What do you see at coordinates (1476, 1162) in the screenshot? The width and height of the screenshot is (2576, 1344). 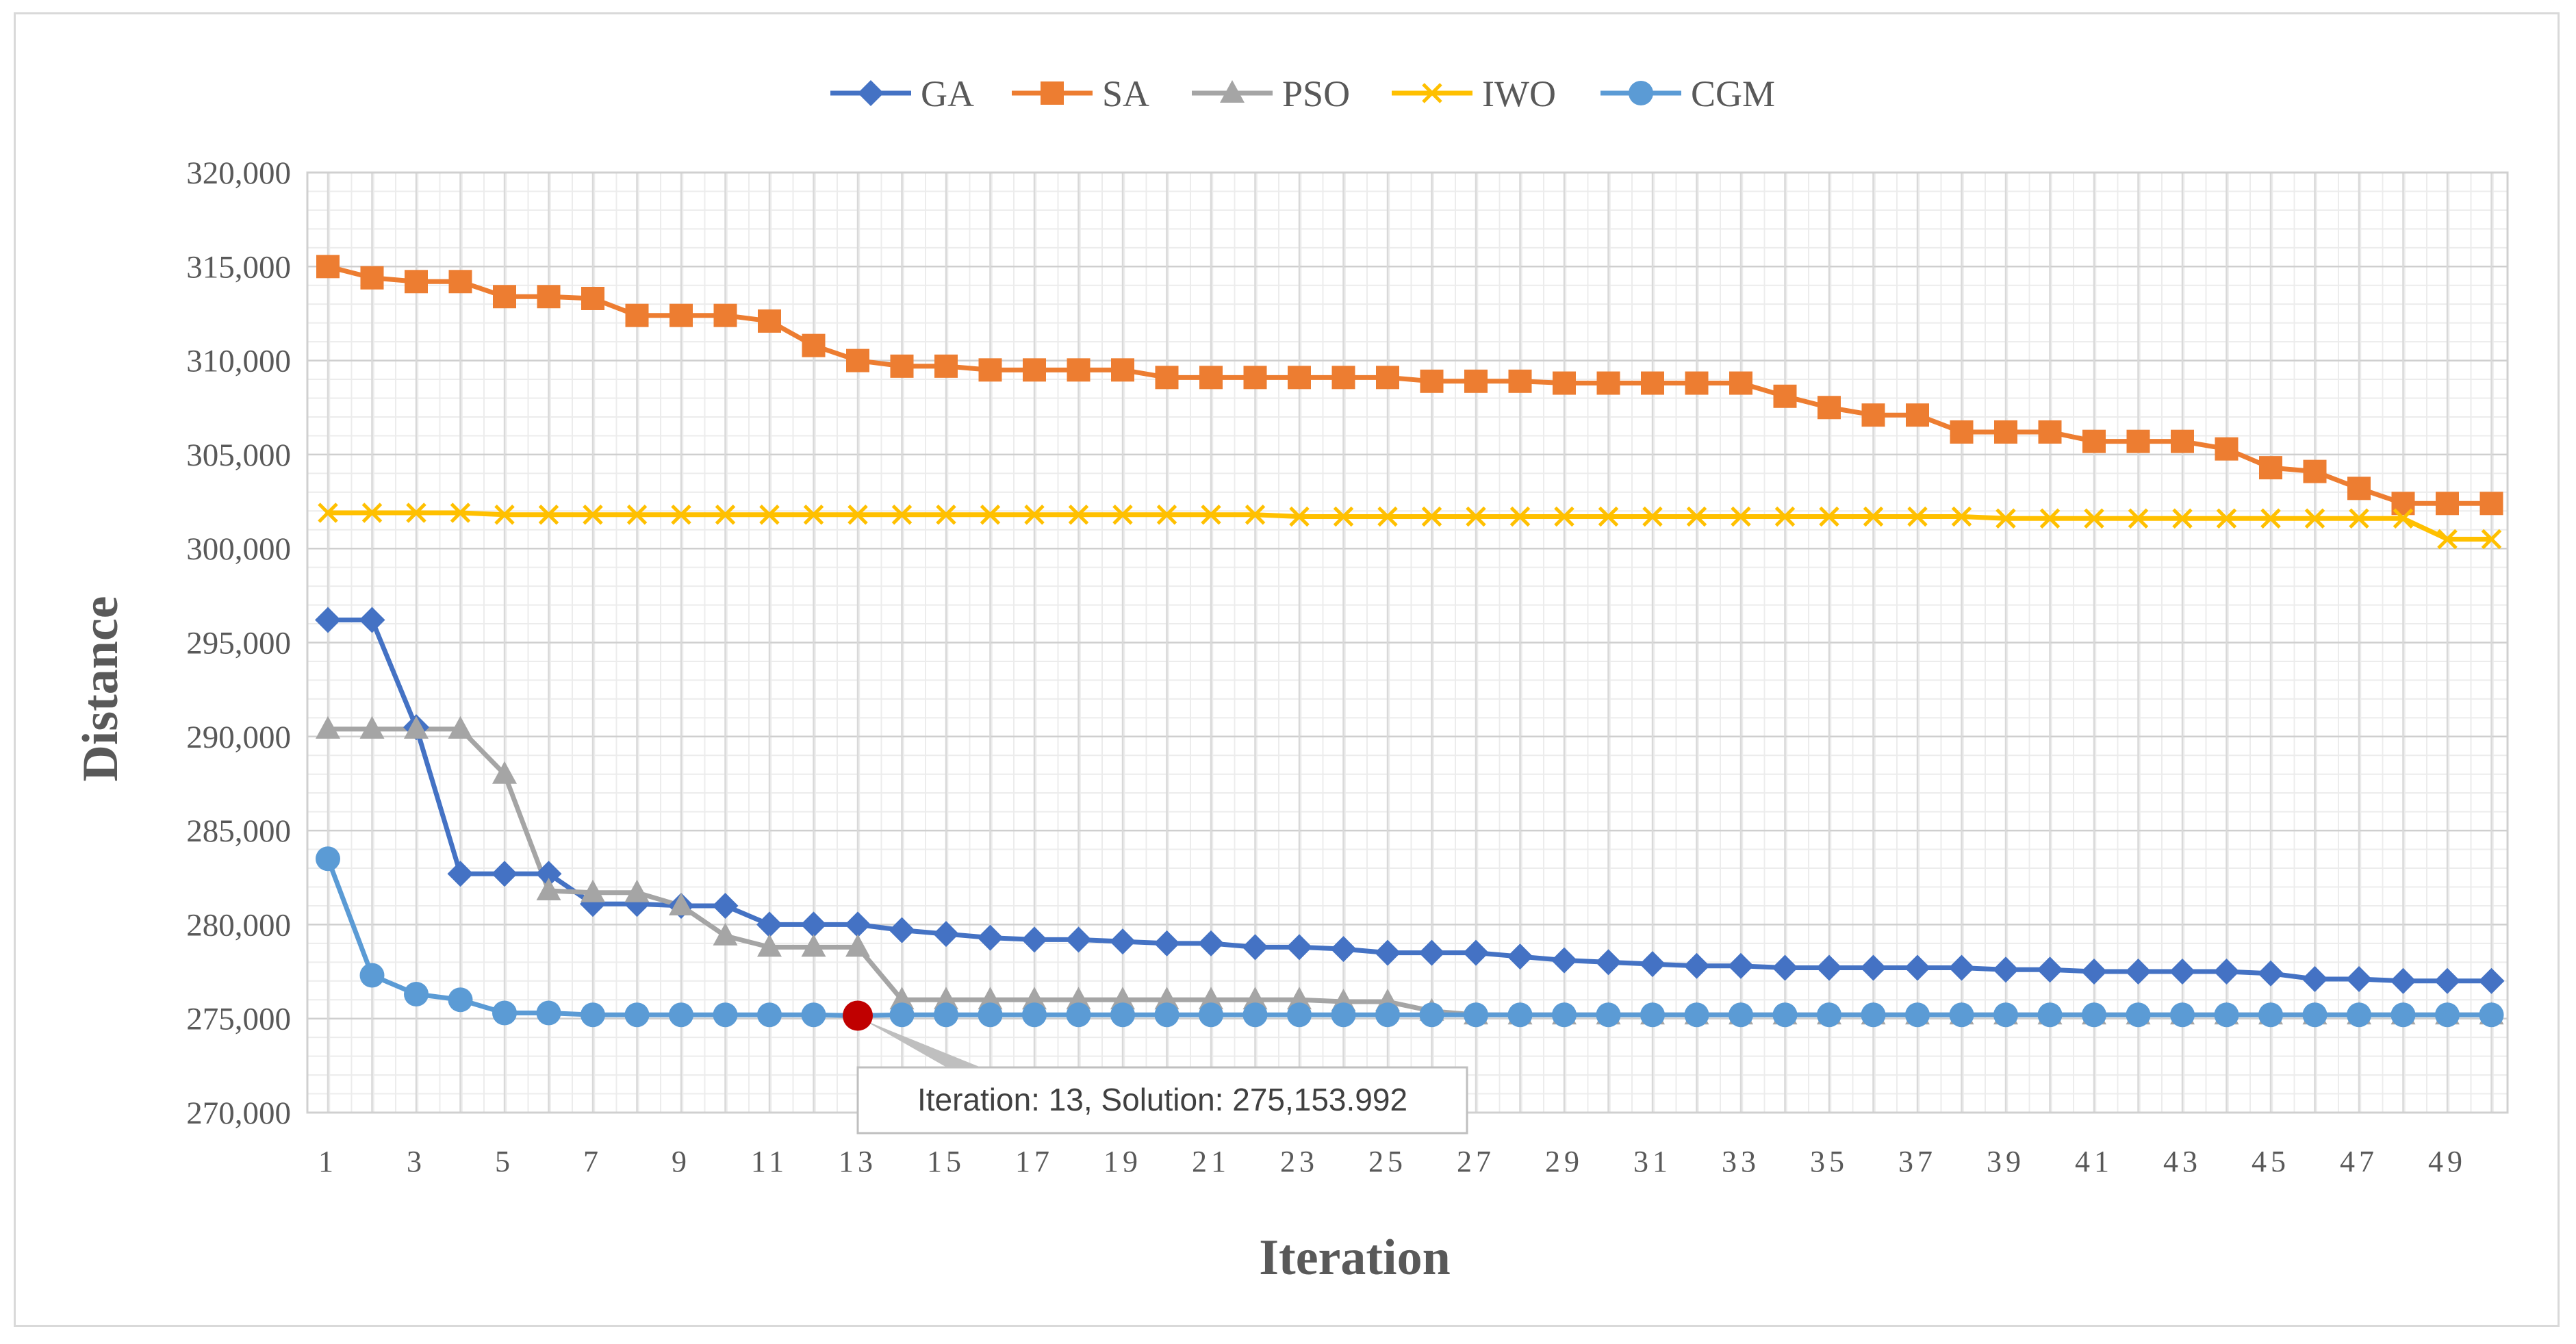 I see `x-tick-label: 27` at bounding box center [1476, 1162].